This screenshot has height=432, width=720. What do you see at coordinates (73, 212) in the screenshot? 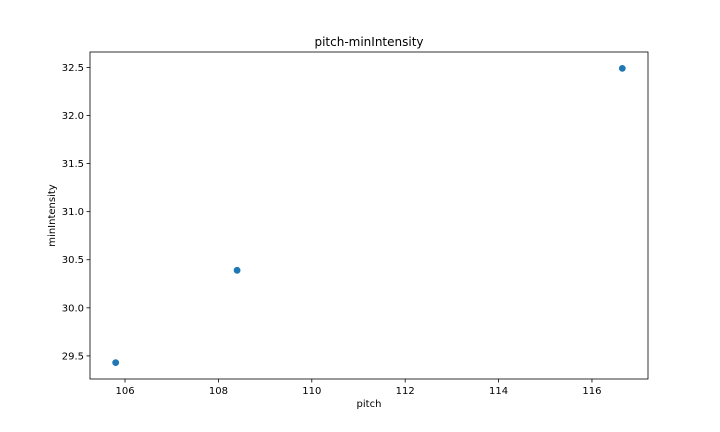
I see `y-tick-label: 31.0` at bounding box center [73, 212].